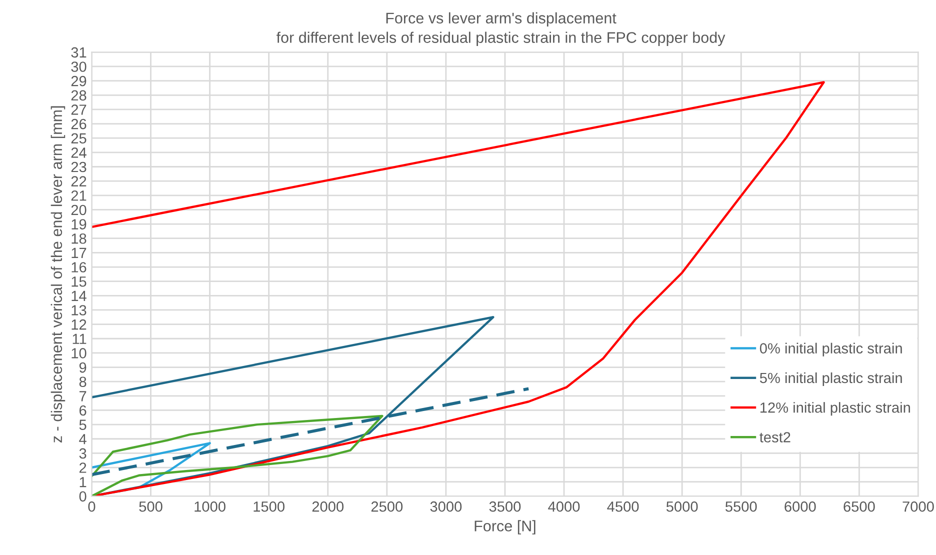 The height and width of the screenshot is (555, 936). I want to click on x-tick-label: 500, so click(150, 506).